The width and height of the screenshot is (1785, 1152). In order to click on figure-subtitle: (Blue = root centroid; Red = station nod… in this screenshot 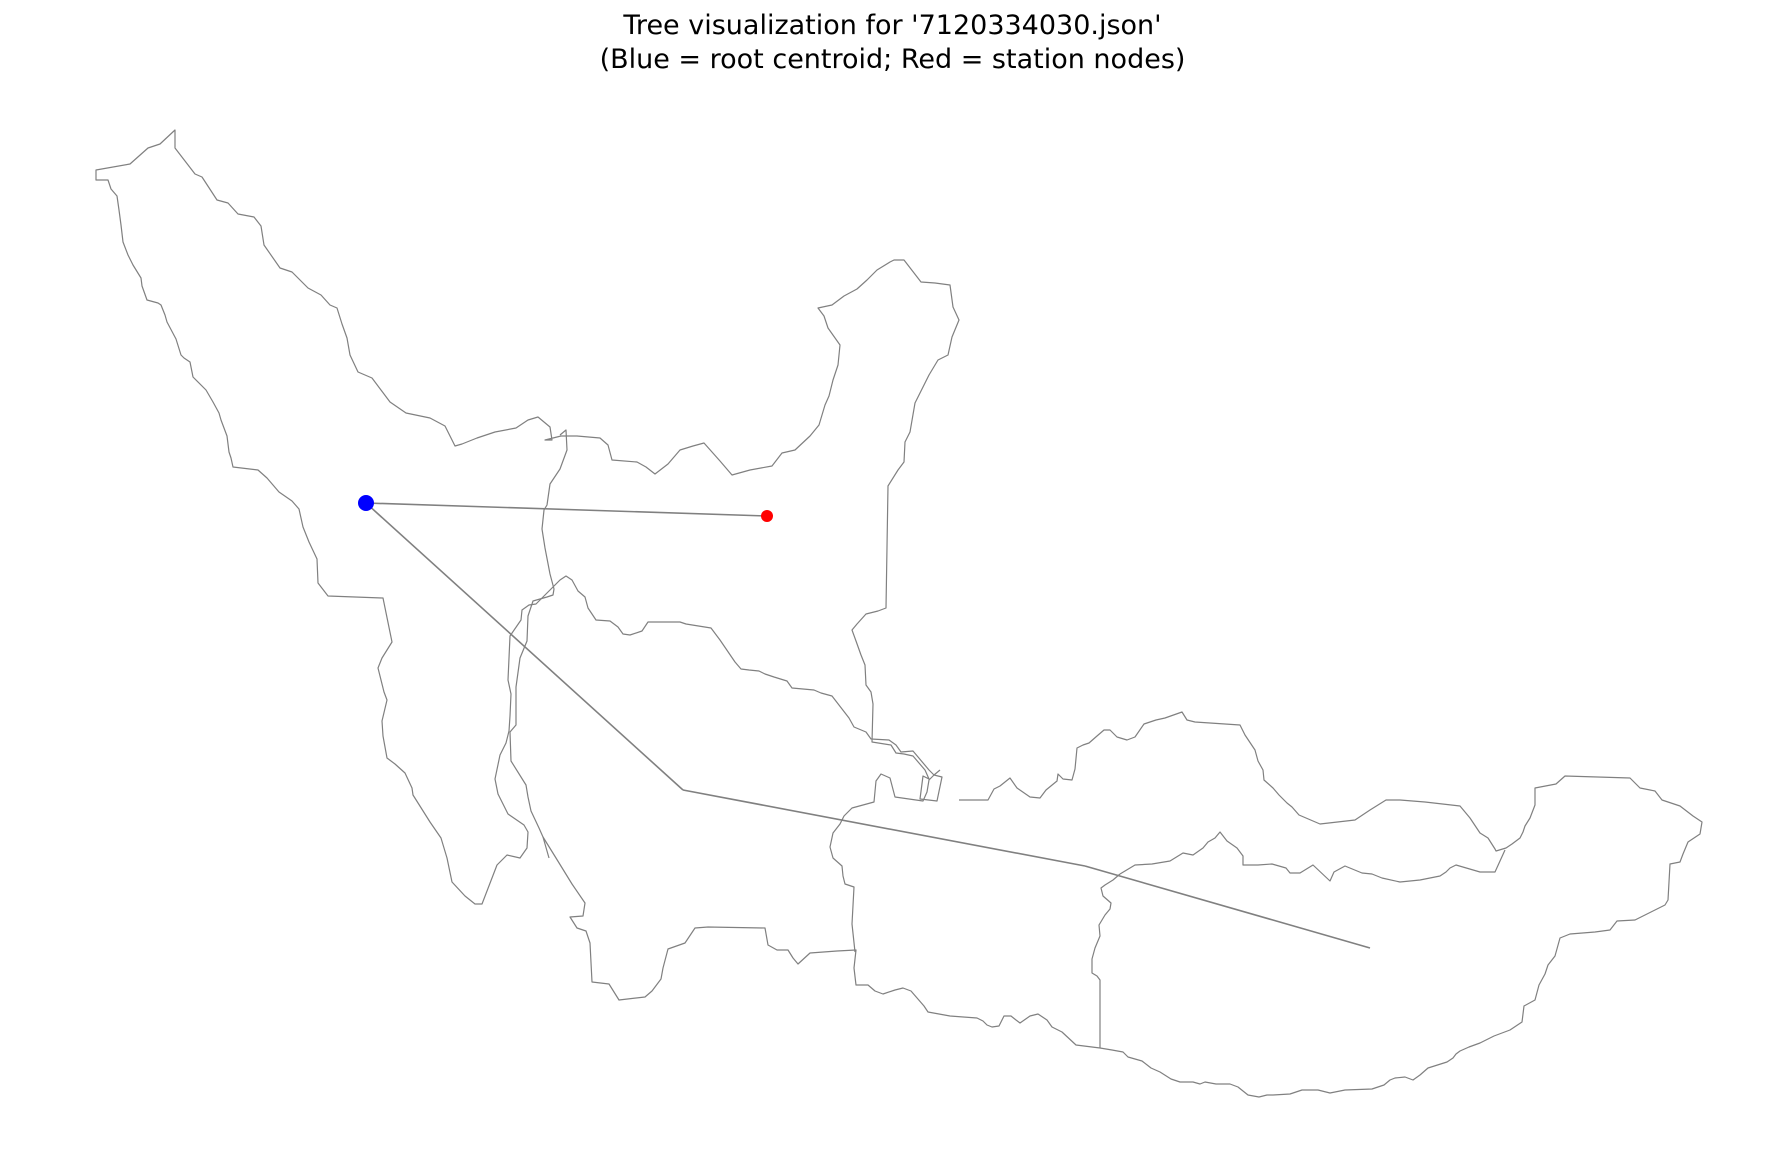, I will do `click(892, 59)`.